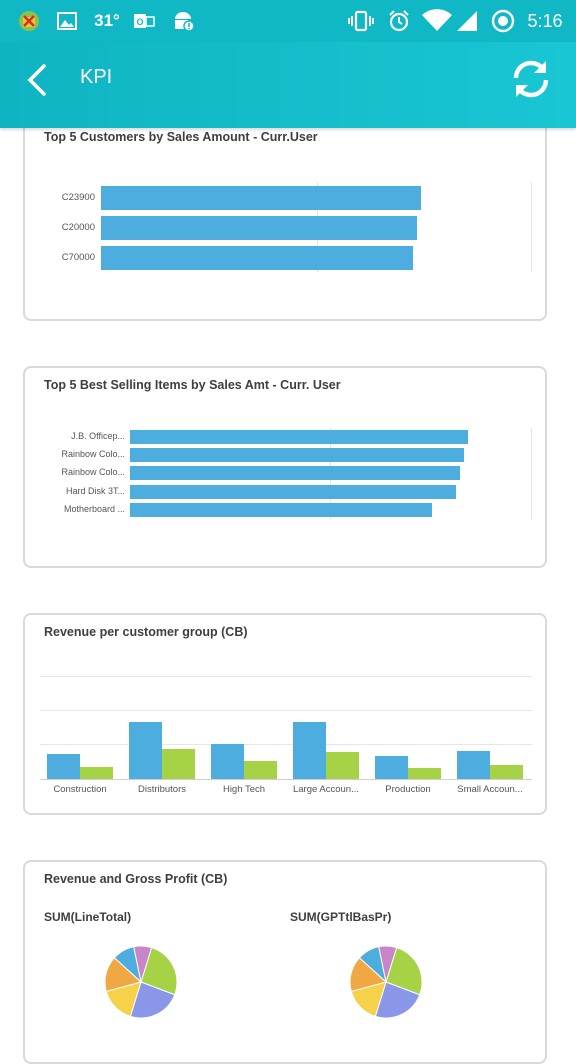 The image size is (576, 1064). What do you see at coordinates (361, 21) in the screenshot?
I see `vibrate-icon` at bounding box center [361, 21].